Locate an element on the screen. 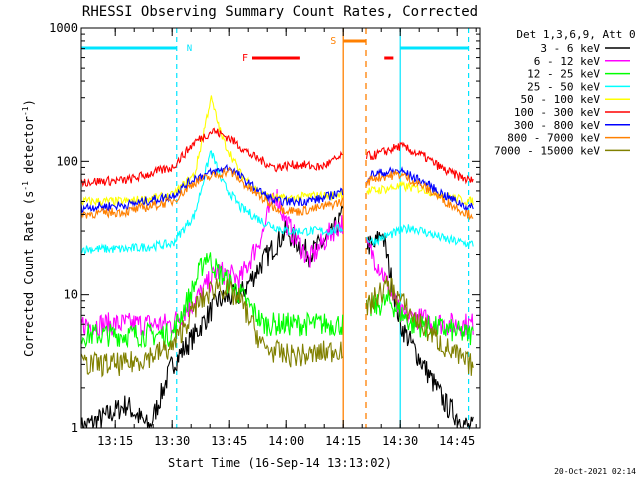 The width and height of the screenshot is (640, 480). legend-label-1: 6 - 12 keV is located at coordinates (567, 61).